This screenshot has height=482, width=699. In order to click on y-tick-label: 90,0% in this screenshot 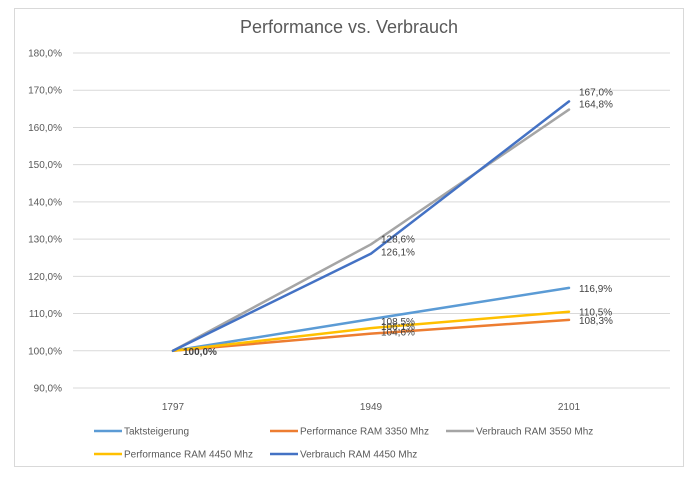, I will do `click(48, 389)`.